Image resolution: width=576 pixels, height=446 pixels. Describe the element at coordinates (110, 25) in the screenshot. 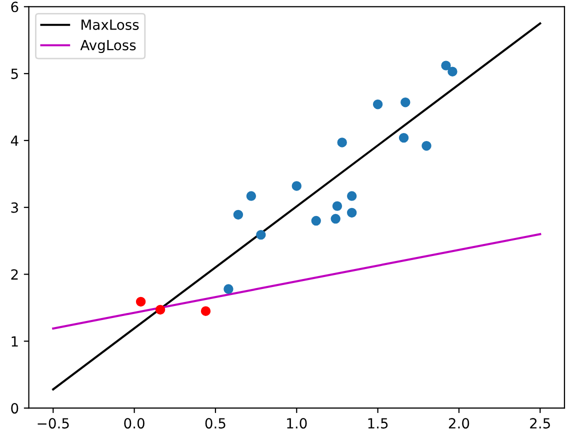

I see `legend-label: MaxLoss` at that location.